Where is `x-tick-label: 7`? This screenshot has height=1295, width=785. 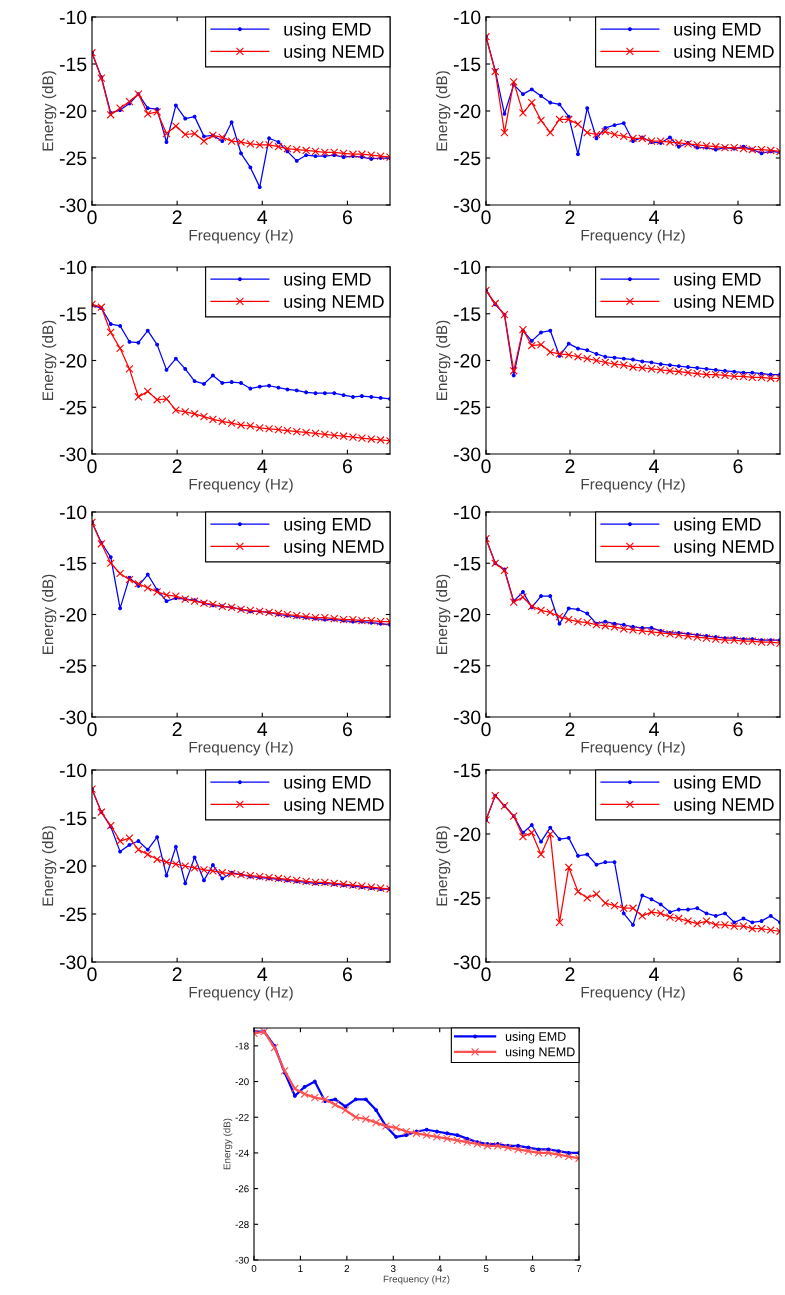
x-tick-label: 7 is located at coordinates (579, 1268).